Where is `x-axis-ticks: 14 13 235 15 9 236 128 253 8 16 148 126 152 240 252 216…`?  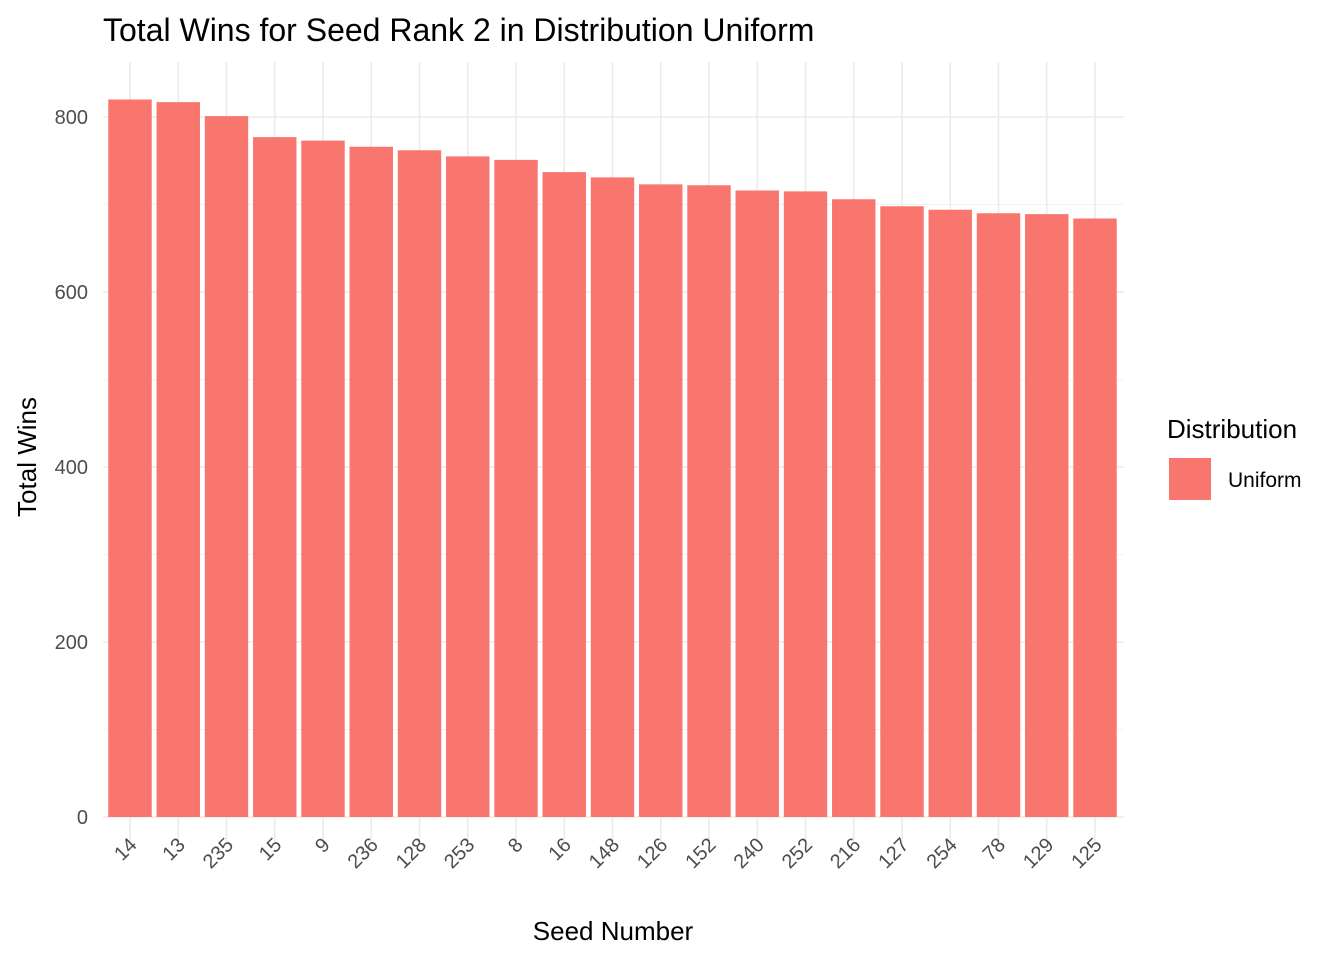 x-axis-ticks: 14 13 235 15 9 236 128 253 8 16 148 126 152 240 252 216… is located at coordinates (608, 853).